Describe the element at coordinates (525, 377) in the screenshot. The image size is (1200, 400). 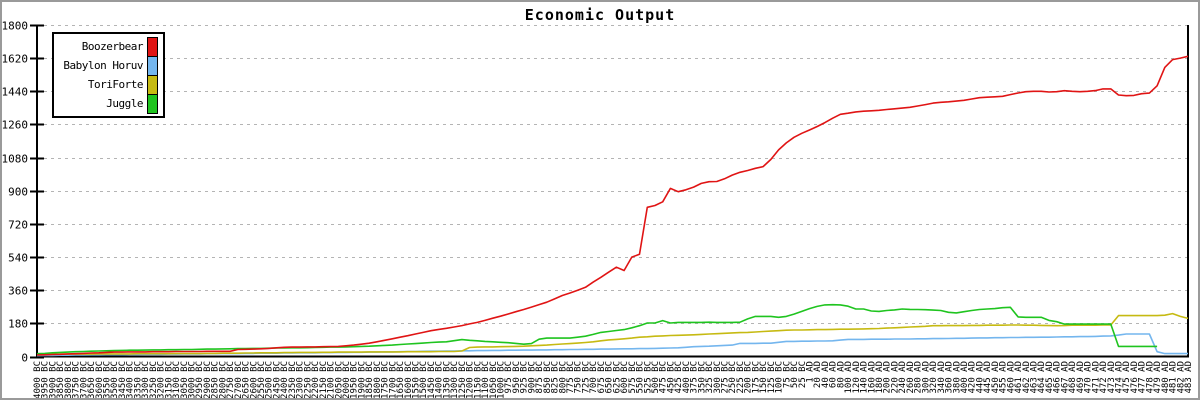
I see `x-tick-label: 925 BC` at that location.